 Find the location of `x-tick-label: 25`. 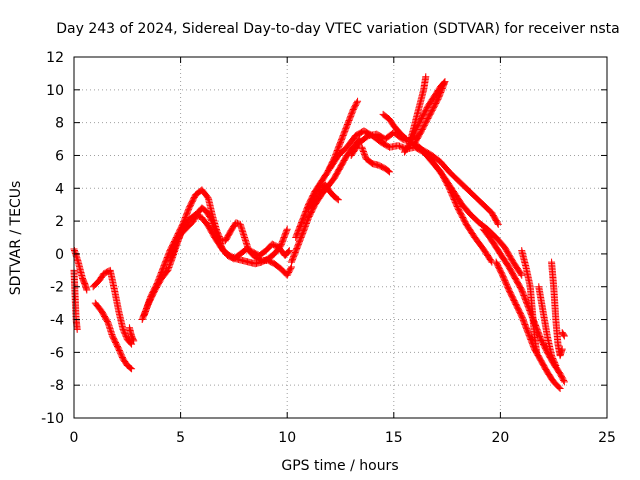

x-tick-label: 25 is located at coordinates (607, 438).